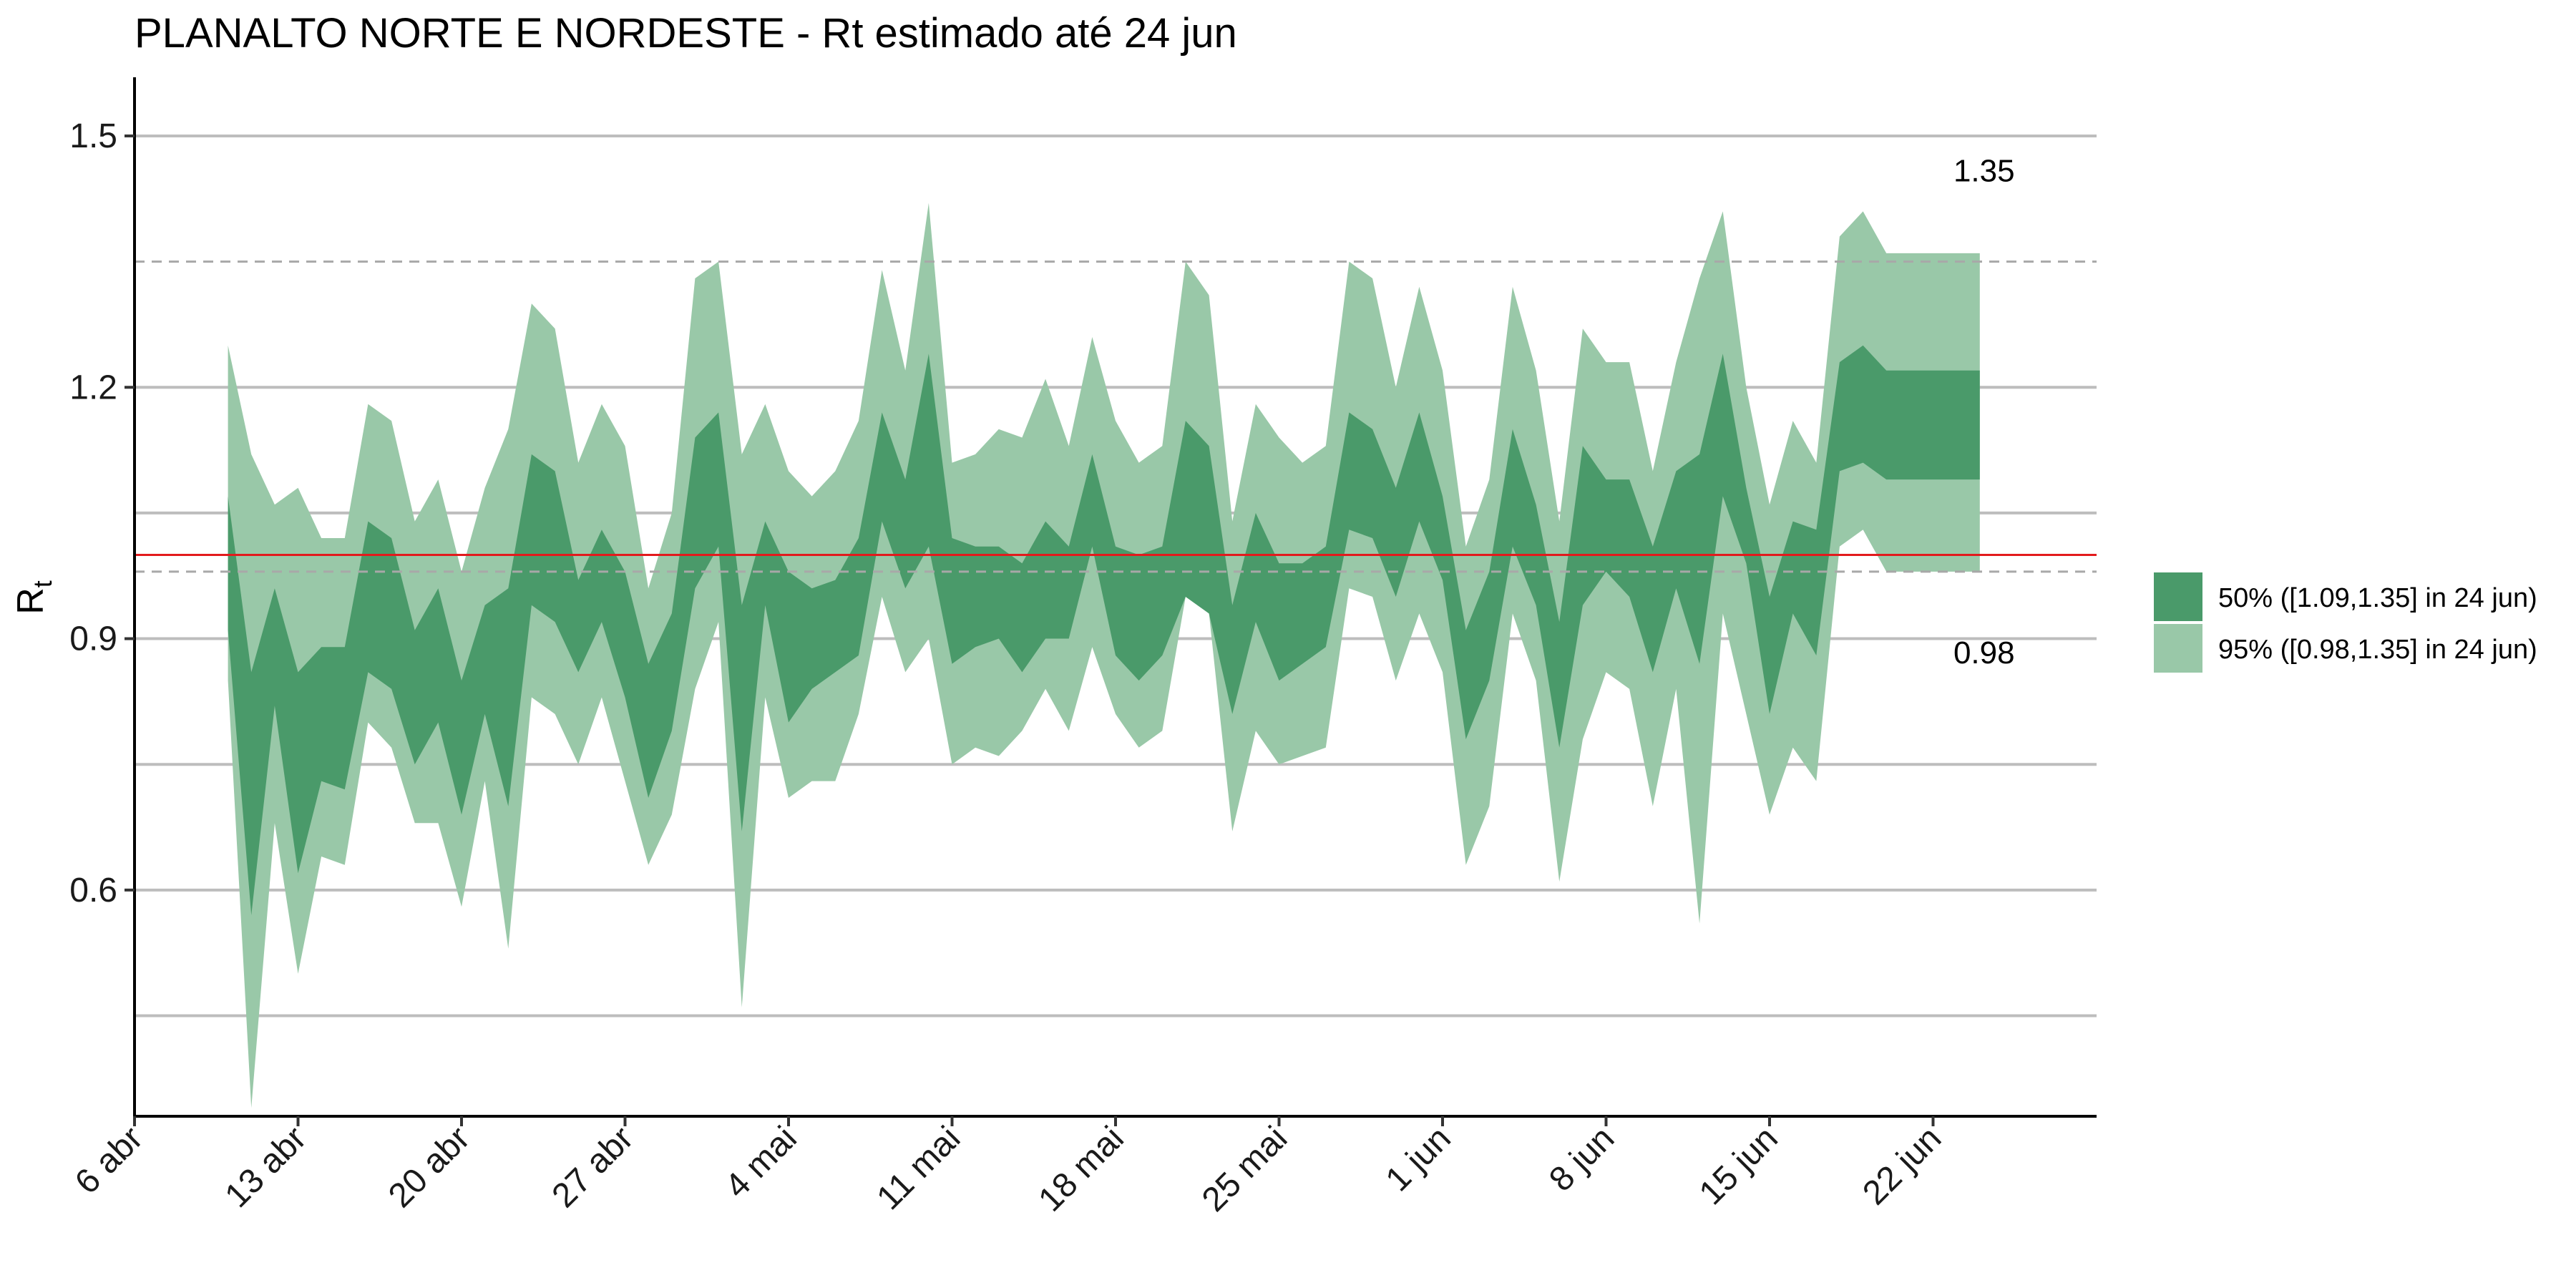 This screenshot has width=2576, height=1288. I want to click on band-annotation: 1.35, so click(1984, 171).